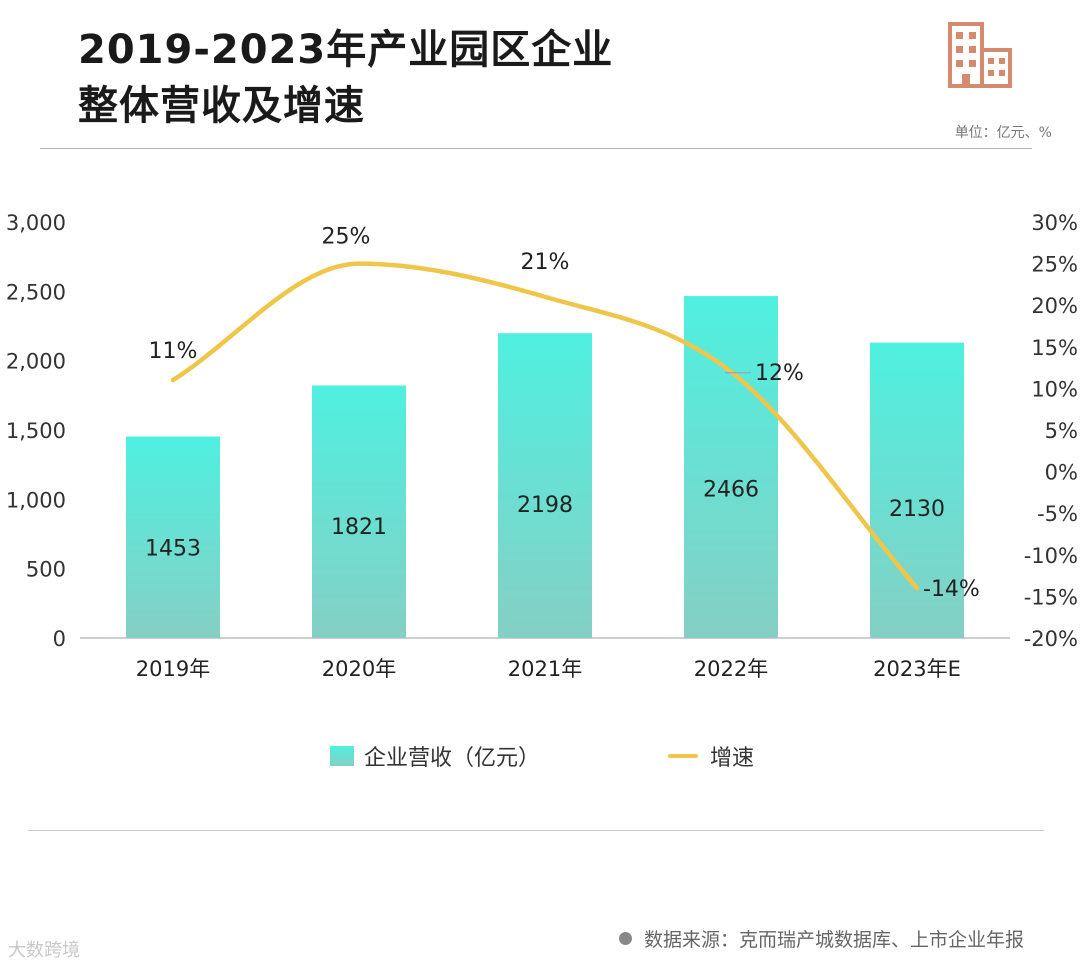  Describe the element at coordinates (536, 148) in the screenshot. I see `header-divider` at that location.